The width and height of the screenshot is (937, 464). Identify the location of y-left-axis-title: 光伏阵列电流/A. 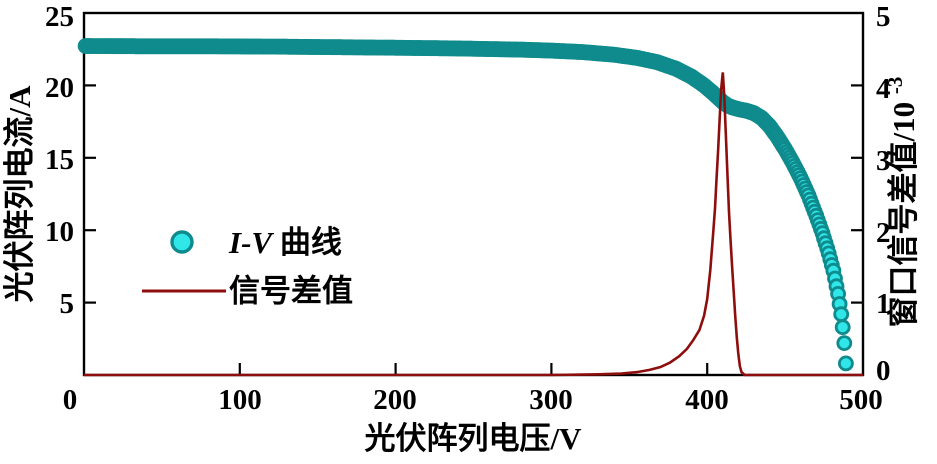
(19, 194).